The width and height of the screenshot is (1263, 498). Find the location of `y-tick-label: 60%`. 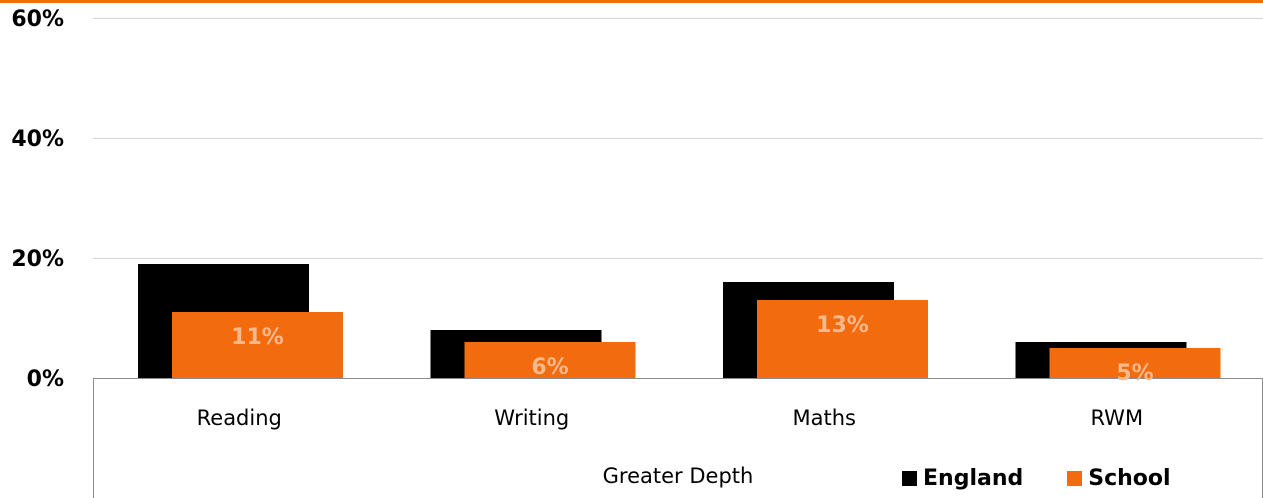

y-tick-label: 60% is located at coordinates (37, 19).